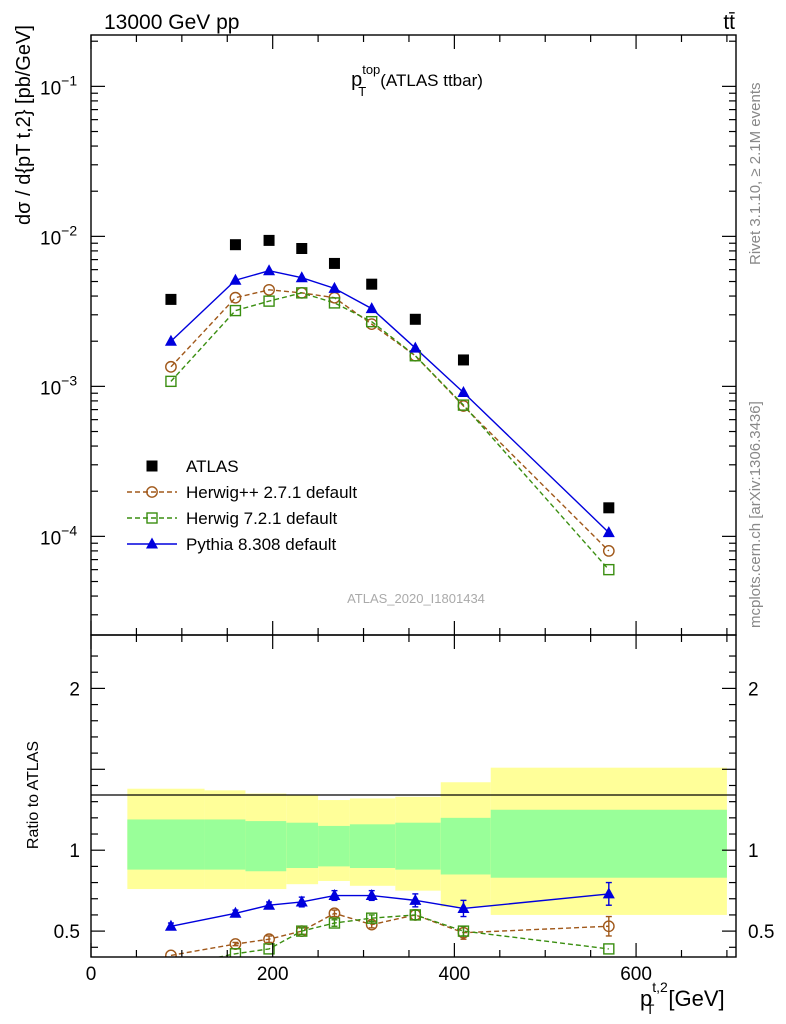  What do you see at coordinates (753, 689) in the screenshot?
I see `ratio-y-tick-label-right: 2` at bounding box center [753, 689].